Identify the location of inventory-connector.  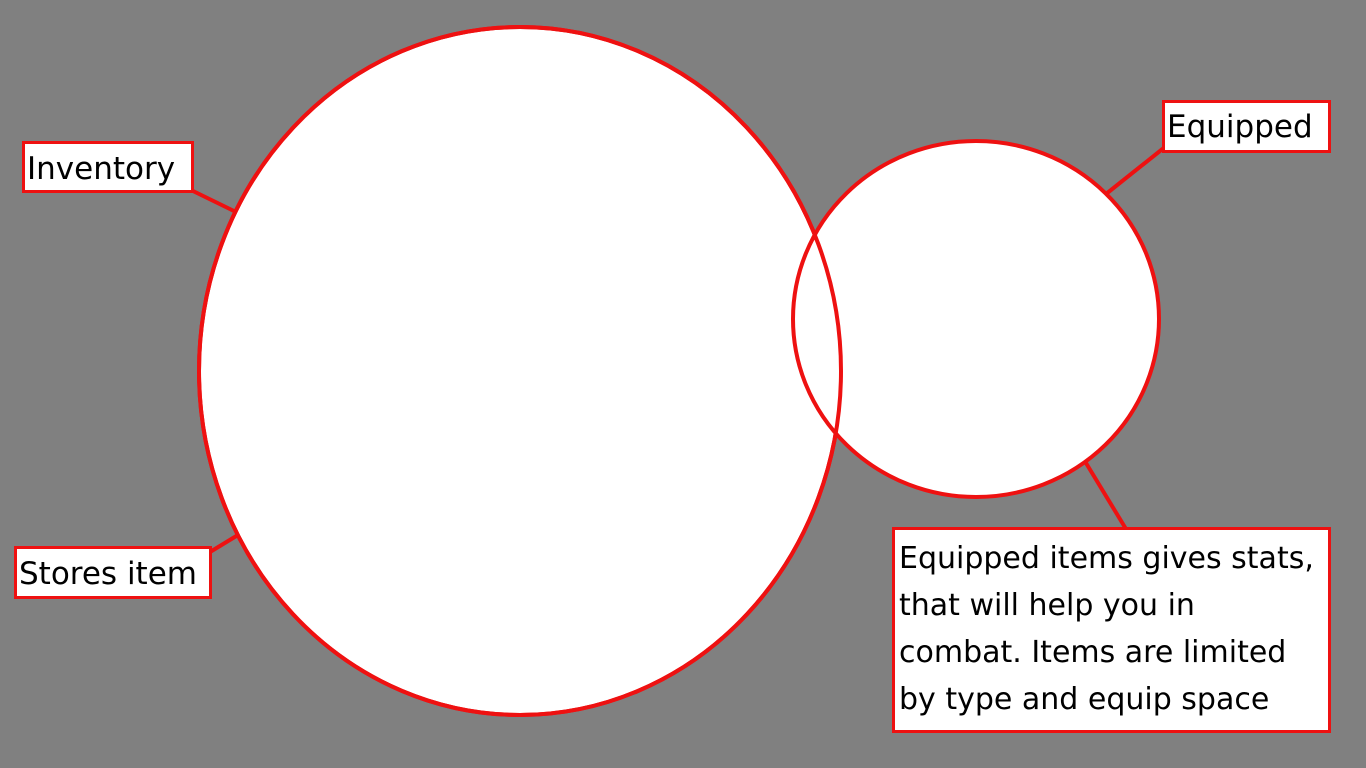
(214, 201).